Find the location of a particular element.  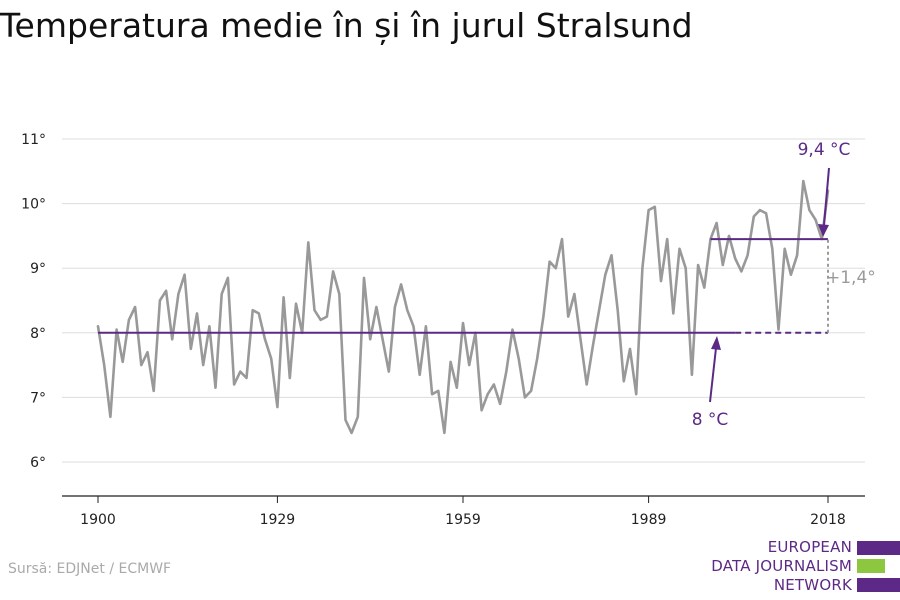

label-8c: 8 °C is located at coordinates (710, 420).